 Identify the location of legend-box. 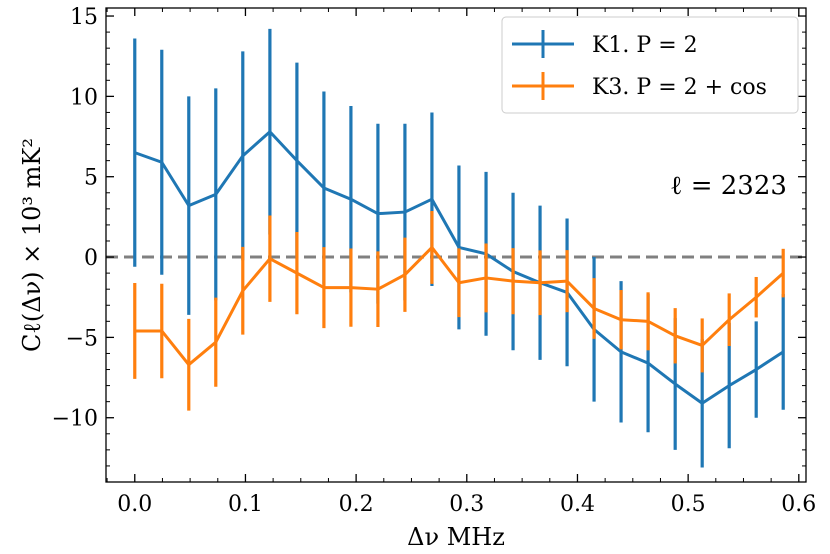
(650, 65).